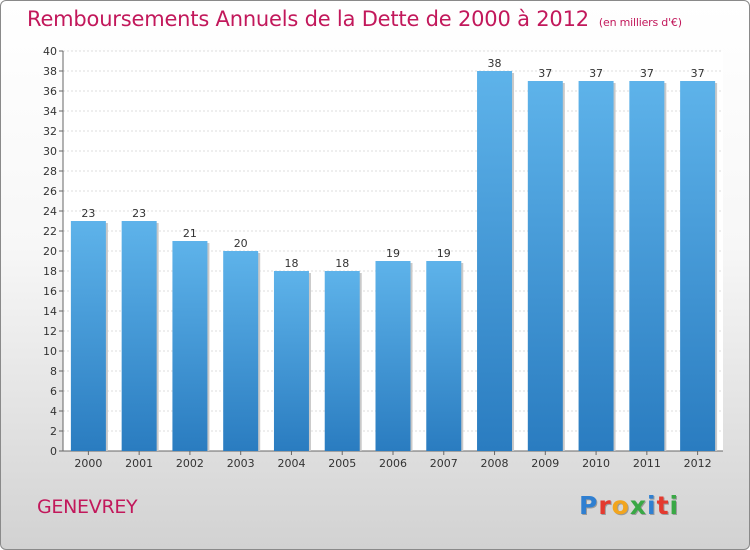 The width and height of the screenshot is (750, 550). I want to click on x-tick-label: 2010, so click(596, 463).